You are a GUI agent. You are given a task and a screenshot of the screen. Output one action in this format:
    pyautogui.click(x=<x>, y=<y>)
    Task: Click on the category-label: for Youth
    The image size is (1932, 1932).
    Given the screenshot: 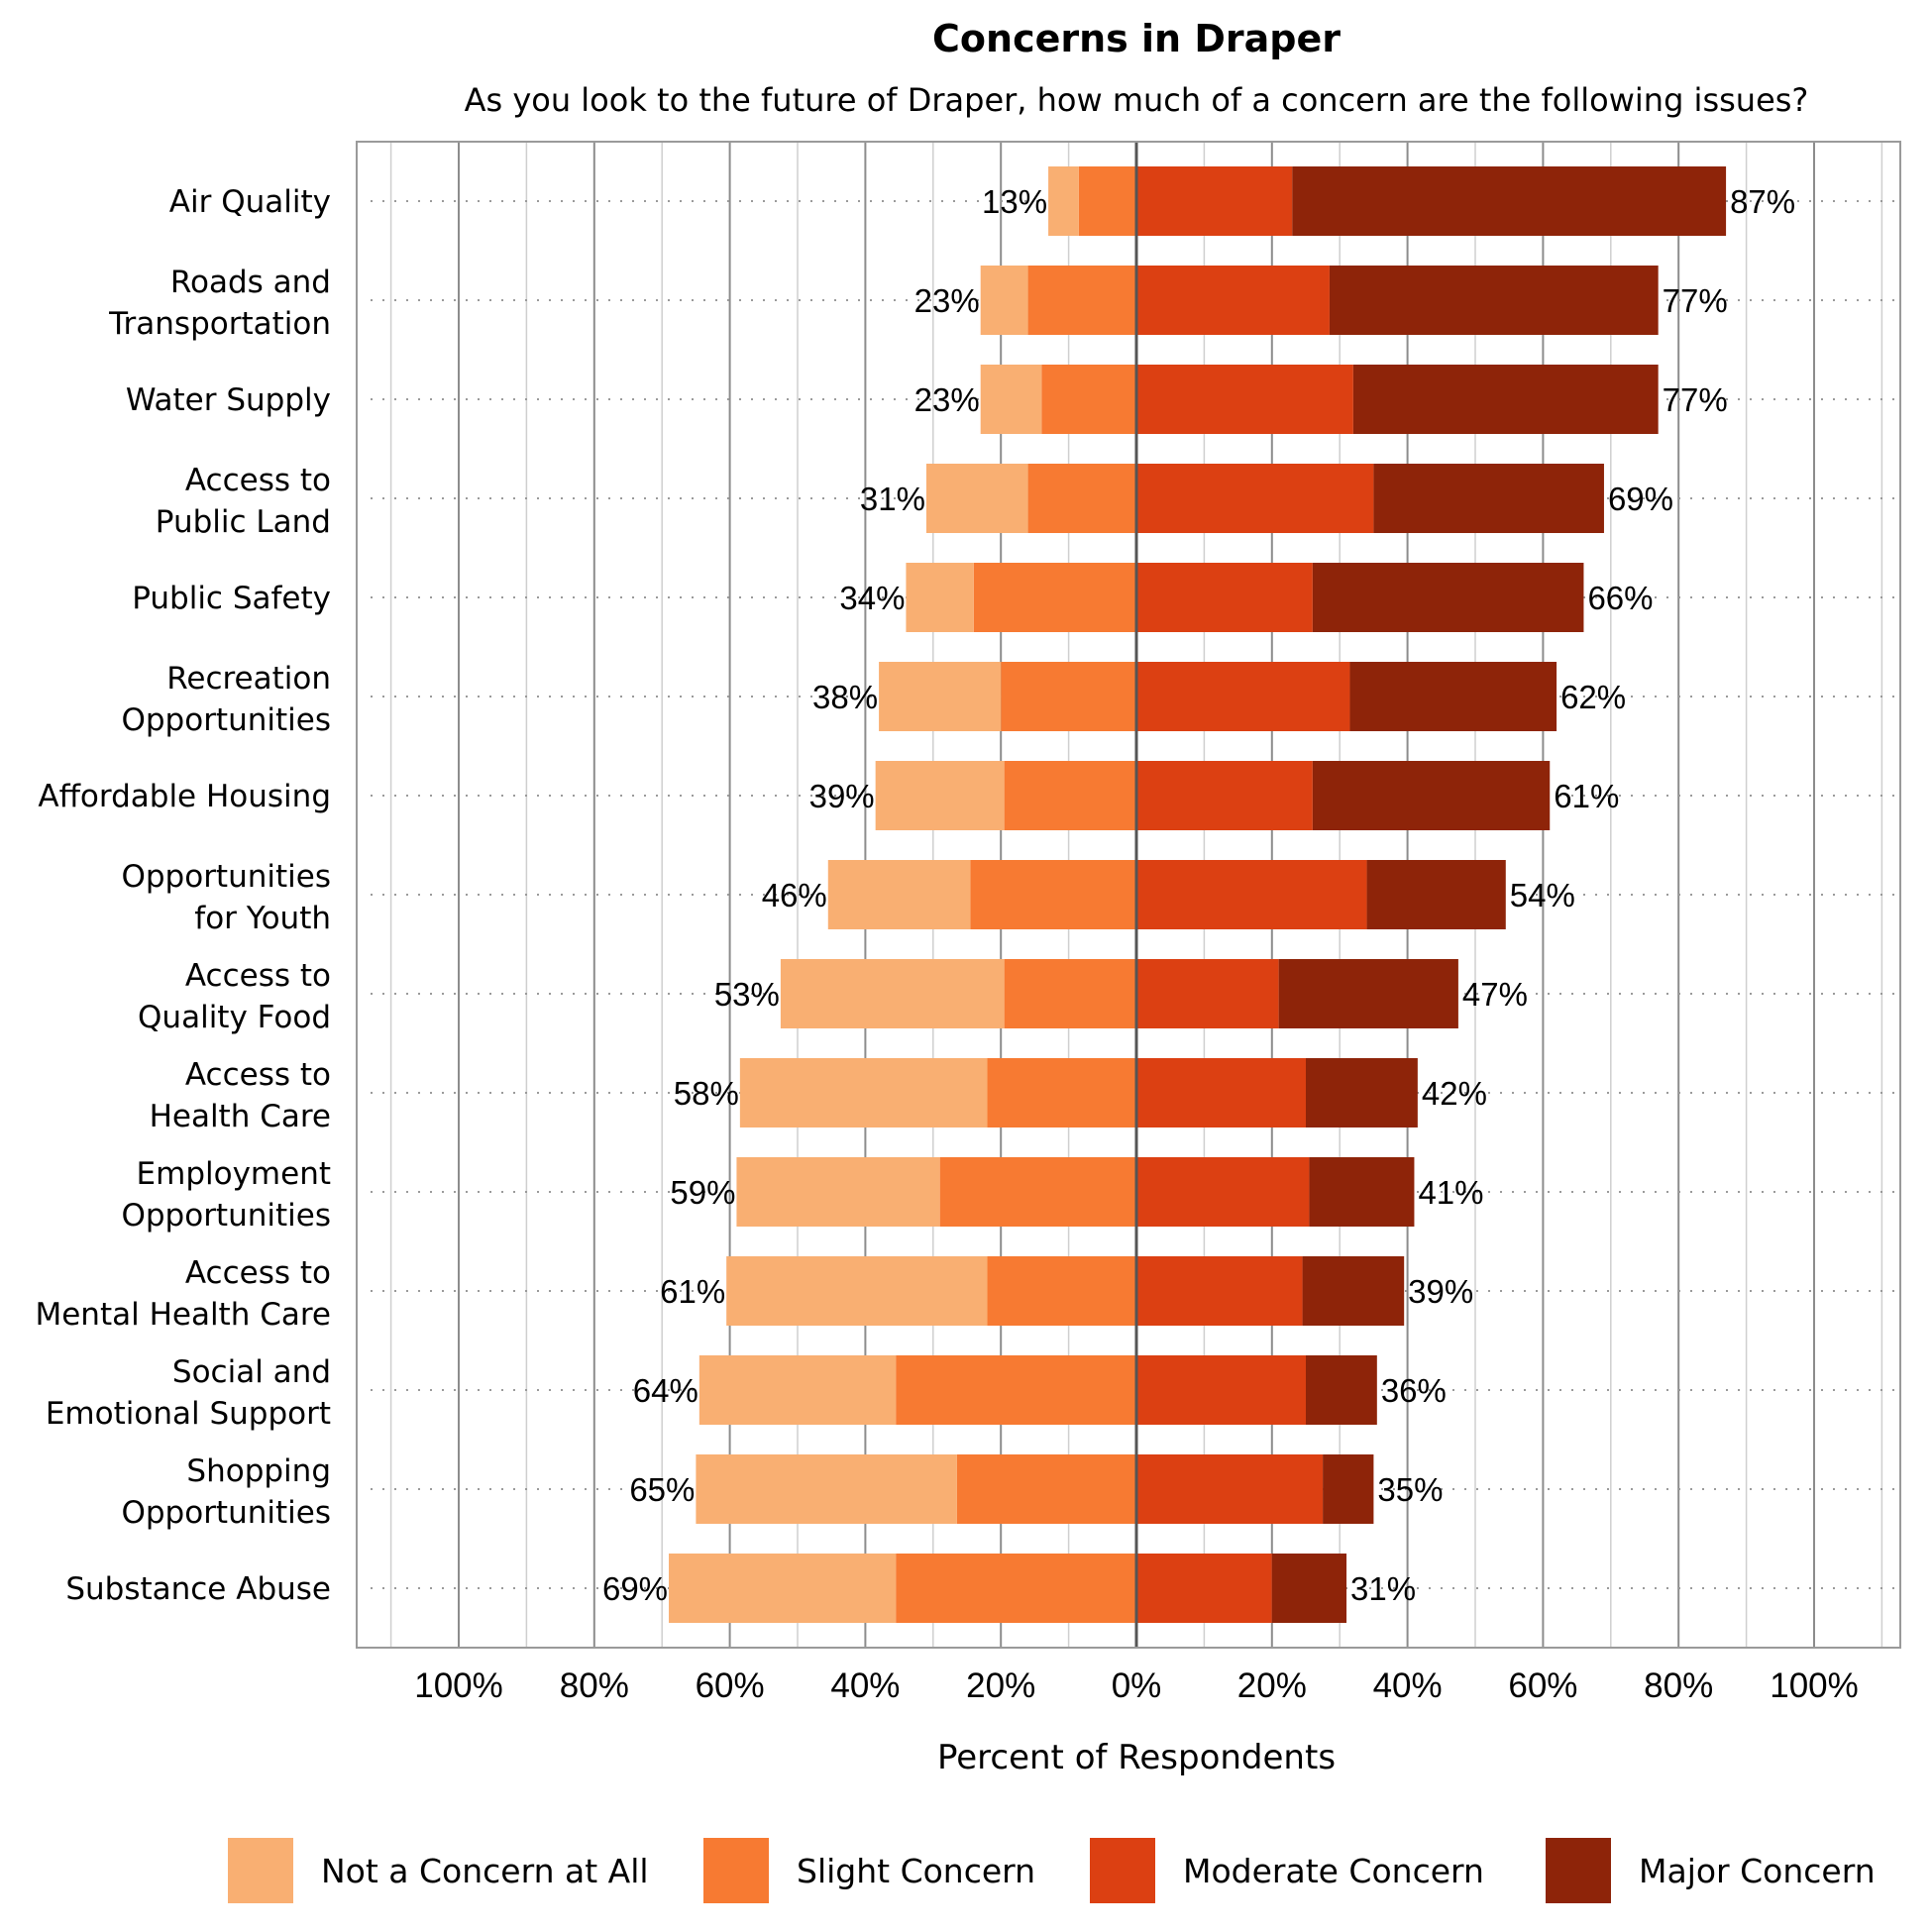 What is the action you would take?
    pyautogui.click(x=262, y=918)
    